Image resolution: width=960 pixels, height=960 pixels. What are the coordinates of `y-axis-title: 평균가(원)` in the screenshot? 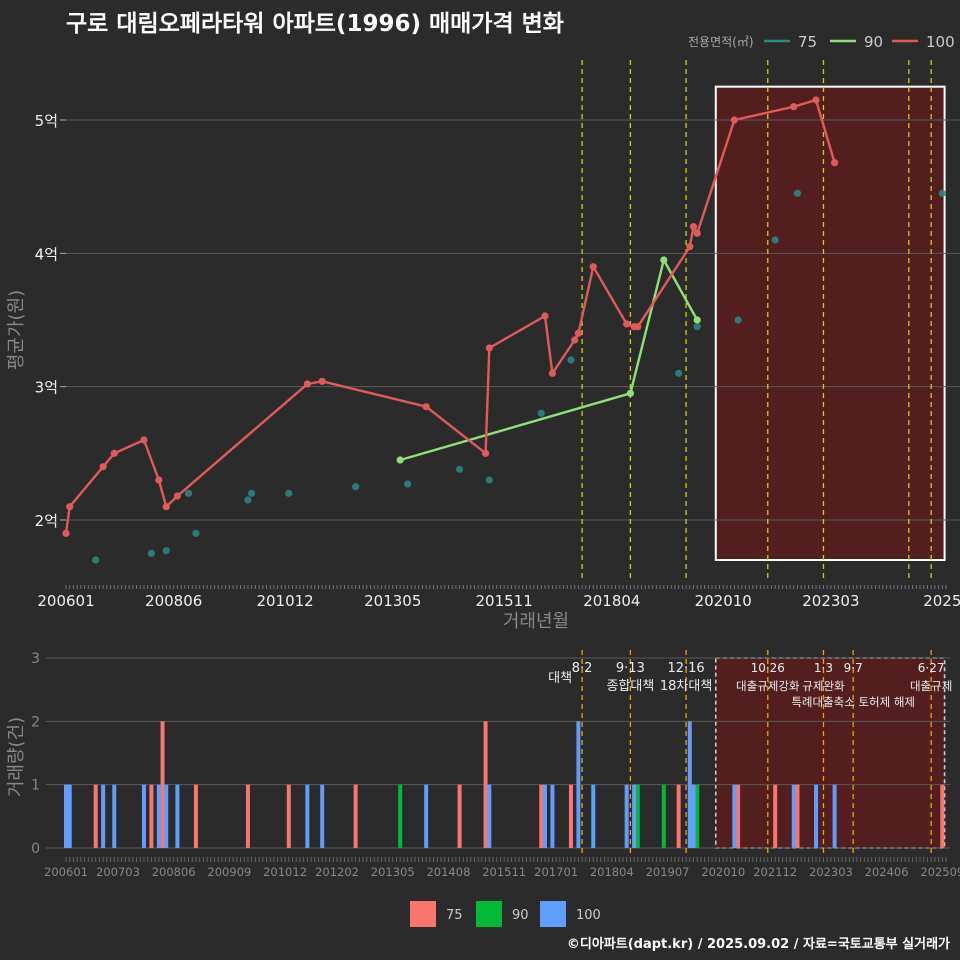 It's located at (16, 330).